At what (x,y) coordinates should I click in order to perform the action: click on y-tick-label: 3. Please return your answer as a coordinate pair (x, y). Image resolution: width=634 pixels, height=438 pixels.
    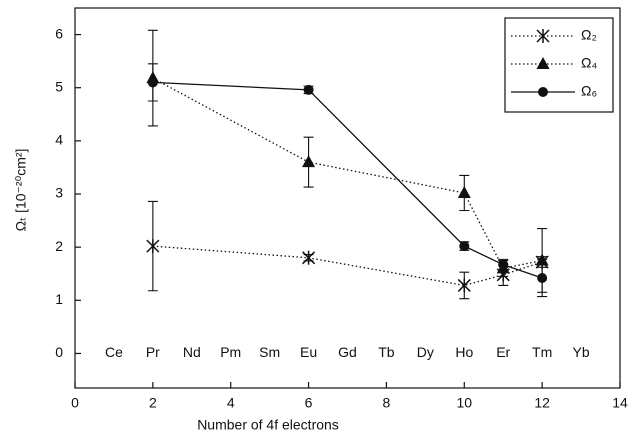
    Looking at the image, I should click on (59, 193).